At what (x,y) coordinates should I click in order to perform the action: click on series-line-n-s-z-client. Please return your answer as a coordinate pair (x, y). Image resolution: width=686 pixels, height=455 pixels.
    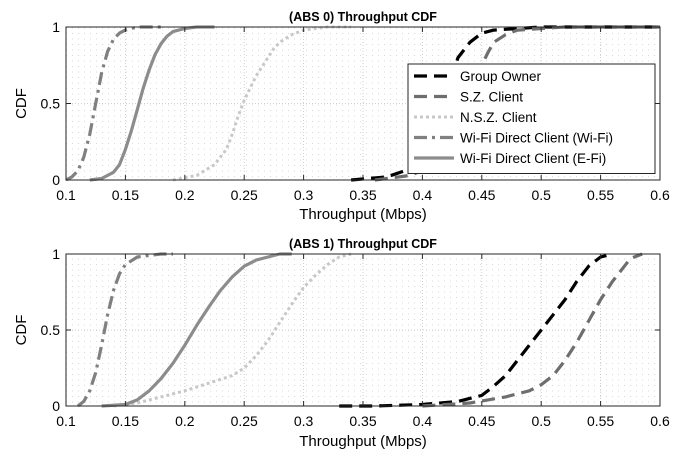
    Looking at the image, I should click on (232, 330).